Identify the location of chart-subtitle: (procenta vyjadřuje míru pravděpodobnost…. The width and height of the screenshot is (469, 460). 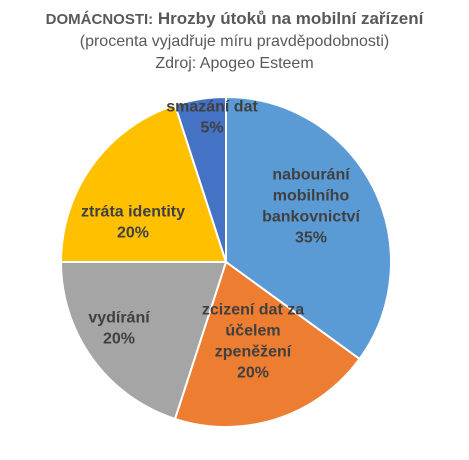
(234, 41).